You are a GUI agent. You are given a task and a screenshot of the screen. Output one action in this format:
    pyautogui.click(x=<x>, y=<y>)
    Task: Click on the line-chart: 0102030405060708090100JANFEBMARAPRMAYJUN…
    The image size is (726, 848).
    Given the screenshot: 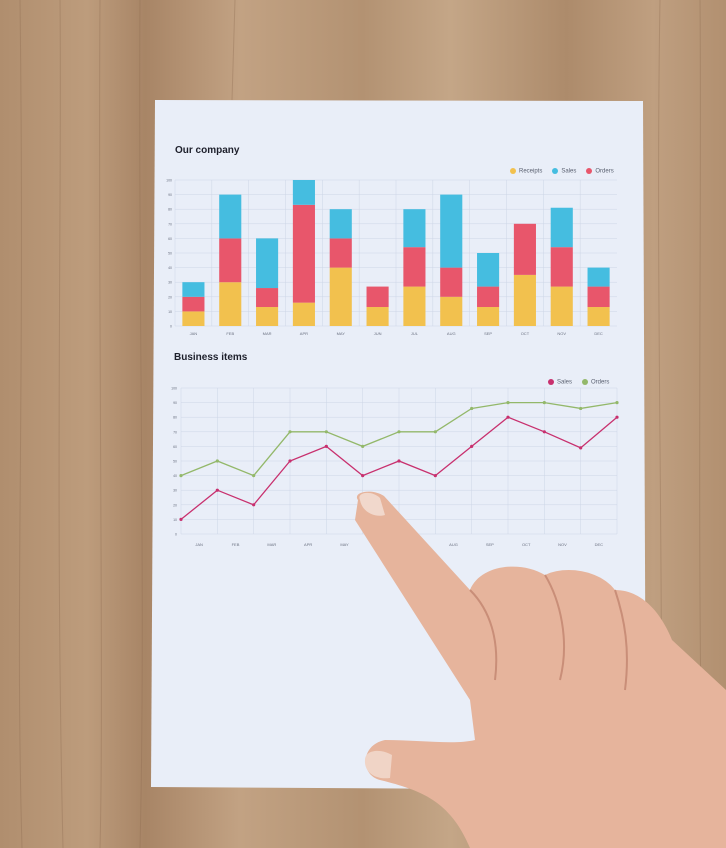 What is the action you would take?
    pyautogui.click(x=395, y=467)
    